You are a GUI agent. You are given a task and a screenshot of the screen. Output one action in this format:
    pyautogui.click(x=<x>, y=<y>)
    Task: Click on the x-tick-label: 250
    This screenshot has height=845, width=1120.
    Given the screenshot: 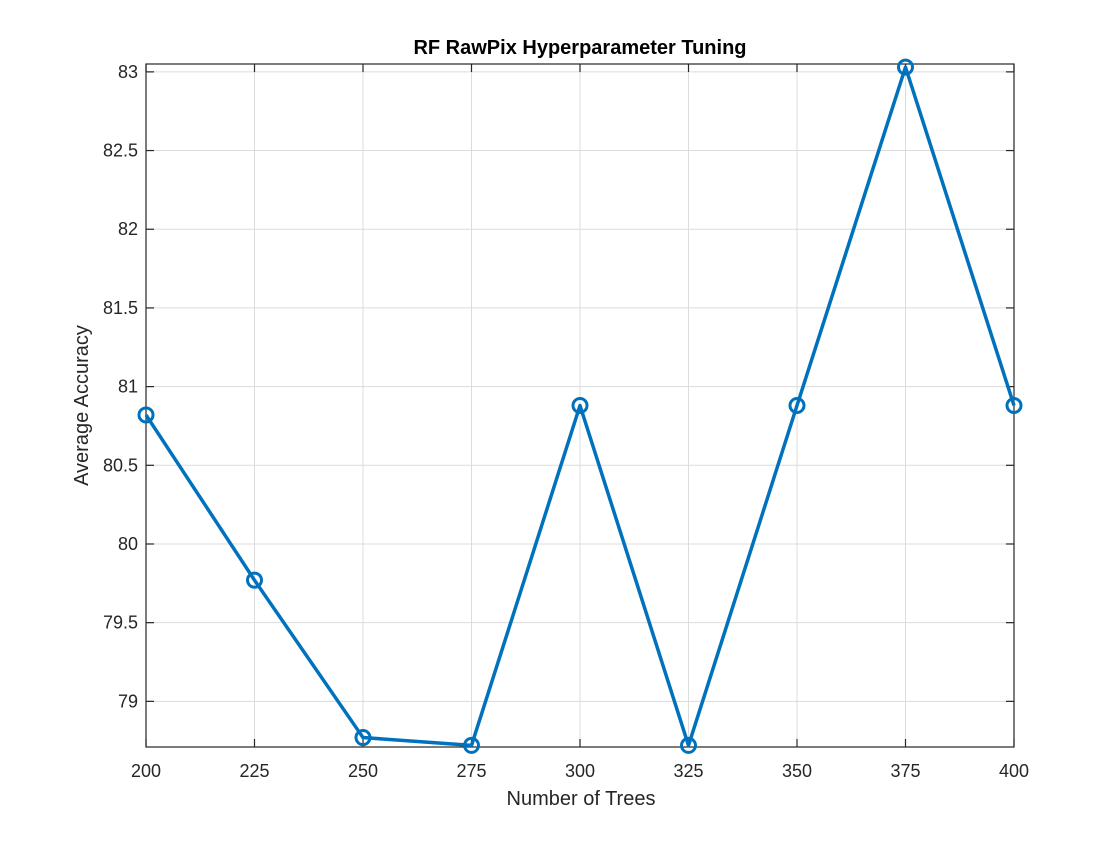 What is the action you would take?
    pyautogui.click(x=363, y=771)
    